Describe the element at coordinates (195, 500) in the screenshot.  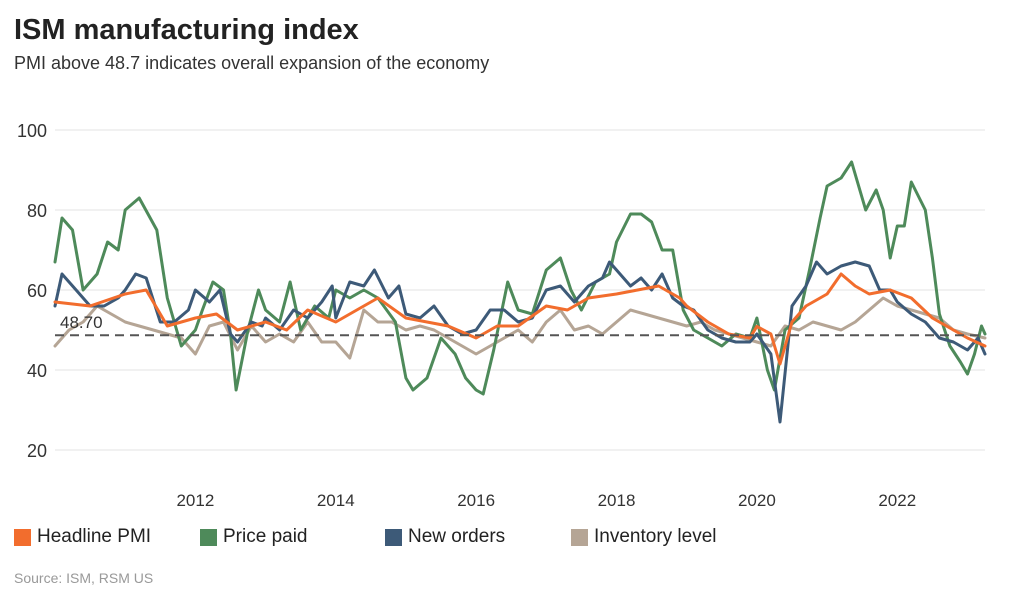
I see `x-tick-label-2012: 2012` at that location.